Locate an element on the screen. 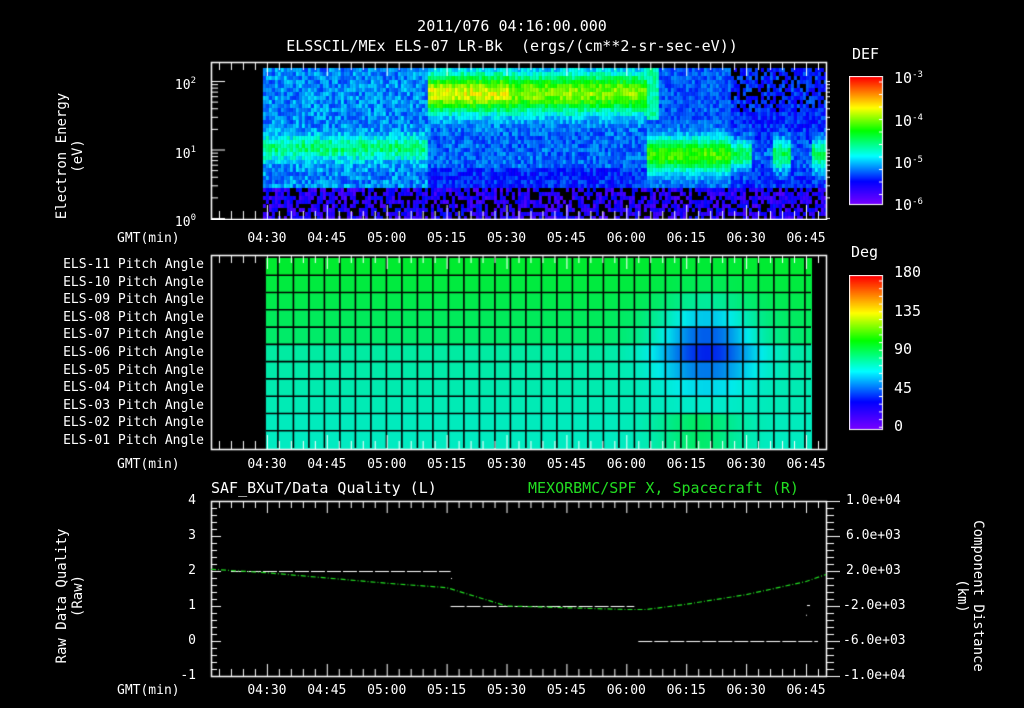 Image resolution: width=1024 pixels, height=708 pixels. pitch-xaxis-label: GMT(min) is located at coordinates (148, 464).